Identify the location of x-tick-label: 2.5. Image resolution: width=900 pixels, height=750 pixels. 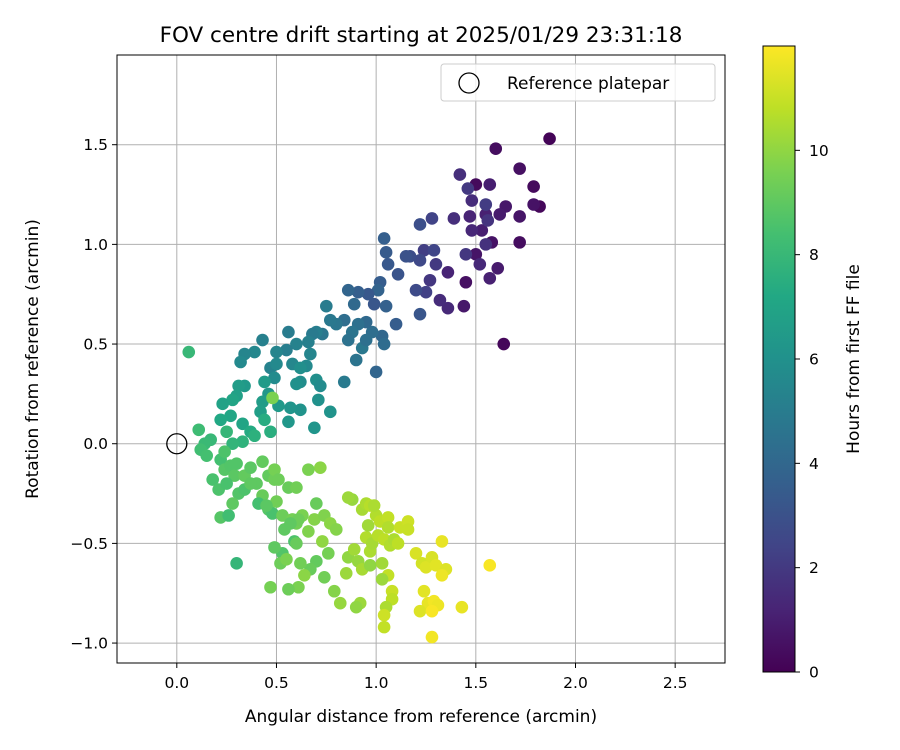
(675, 683).